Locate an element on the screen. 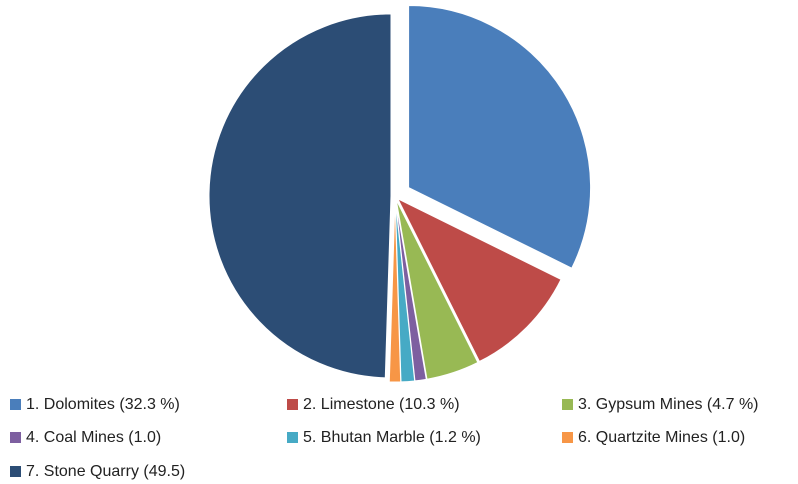 The width and height of the screenshot is (798, 484). legend-label: 7. Stone Quarry (49.5) is located at coordinates (105, 471).